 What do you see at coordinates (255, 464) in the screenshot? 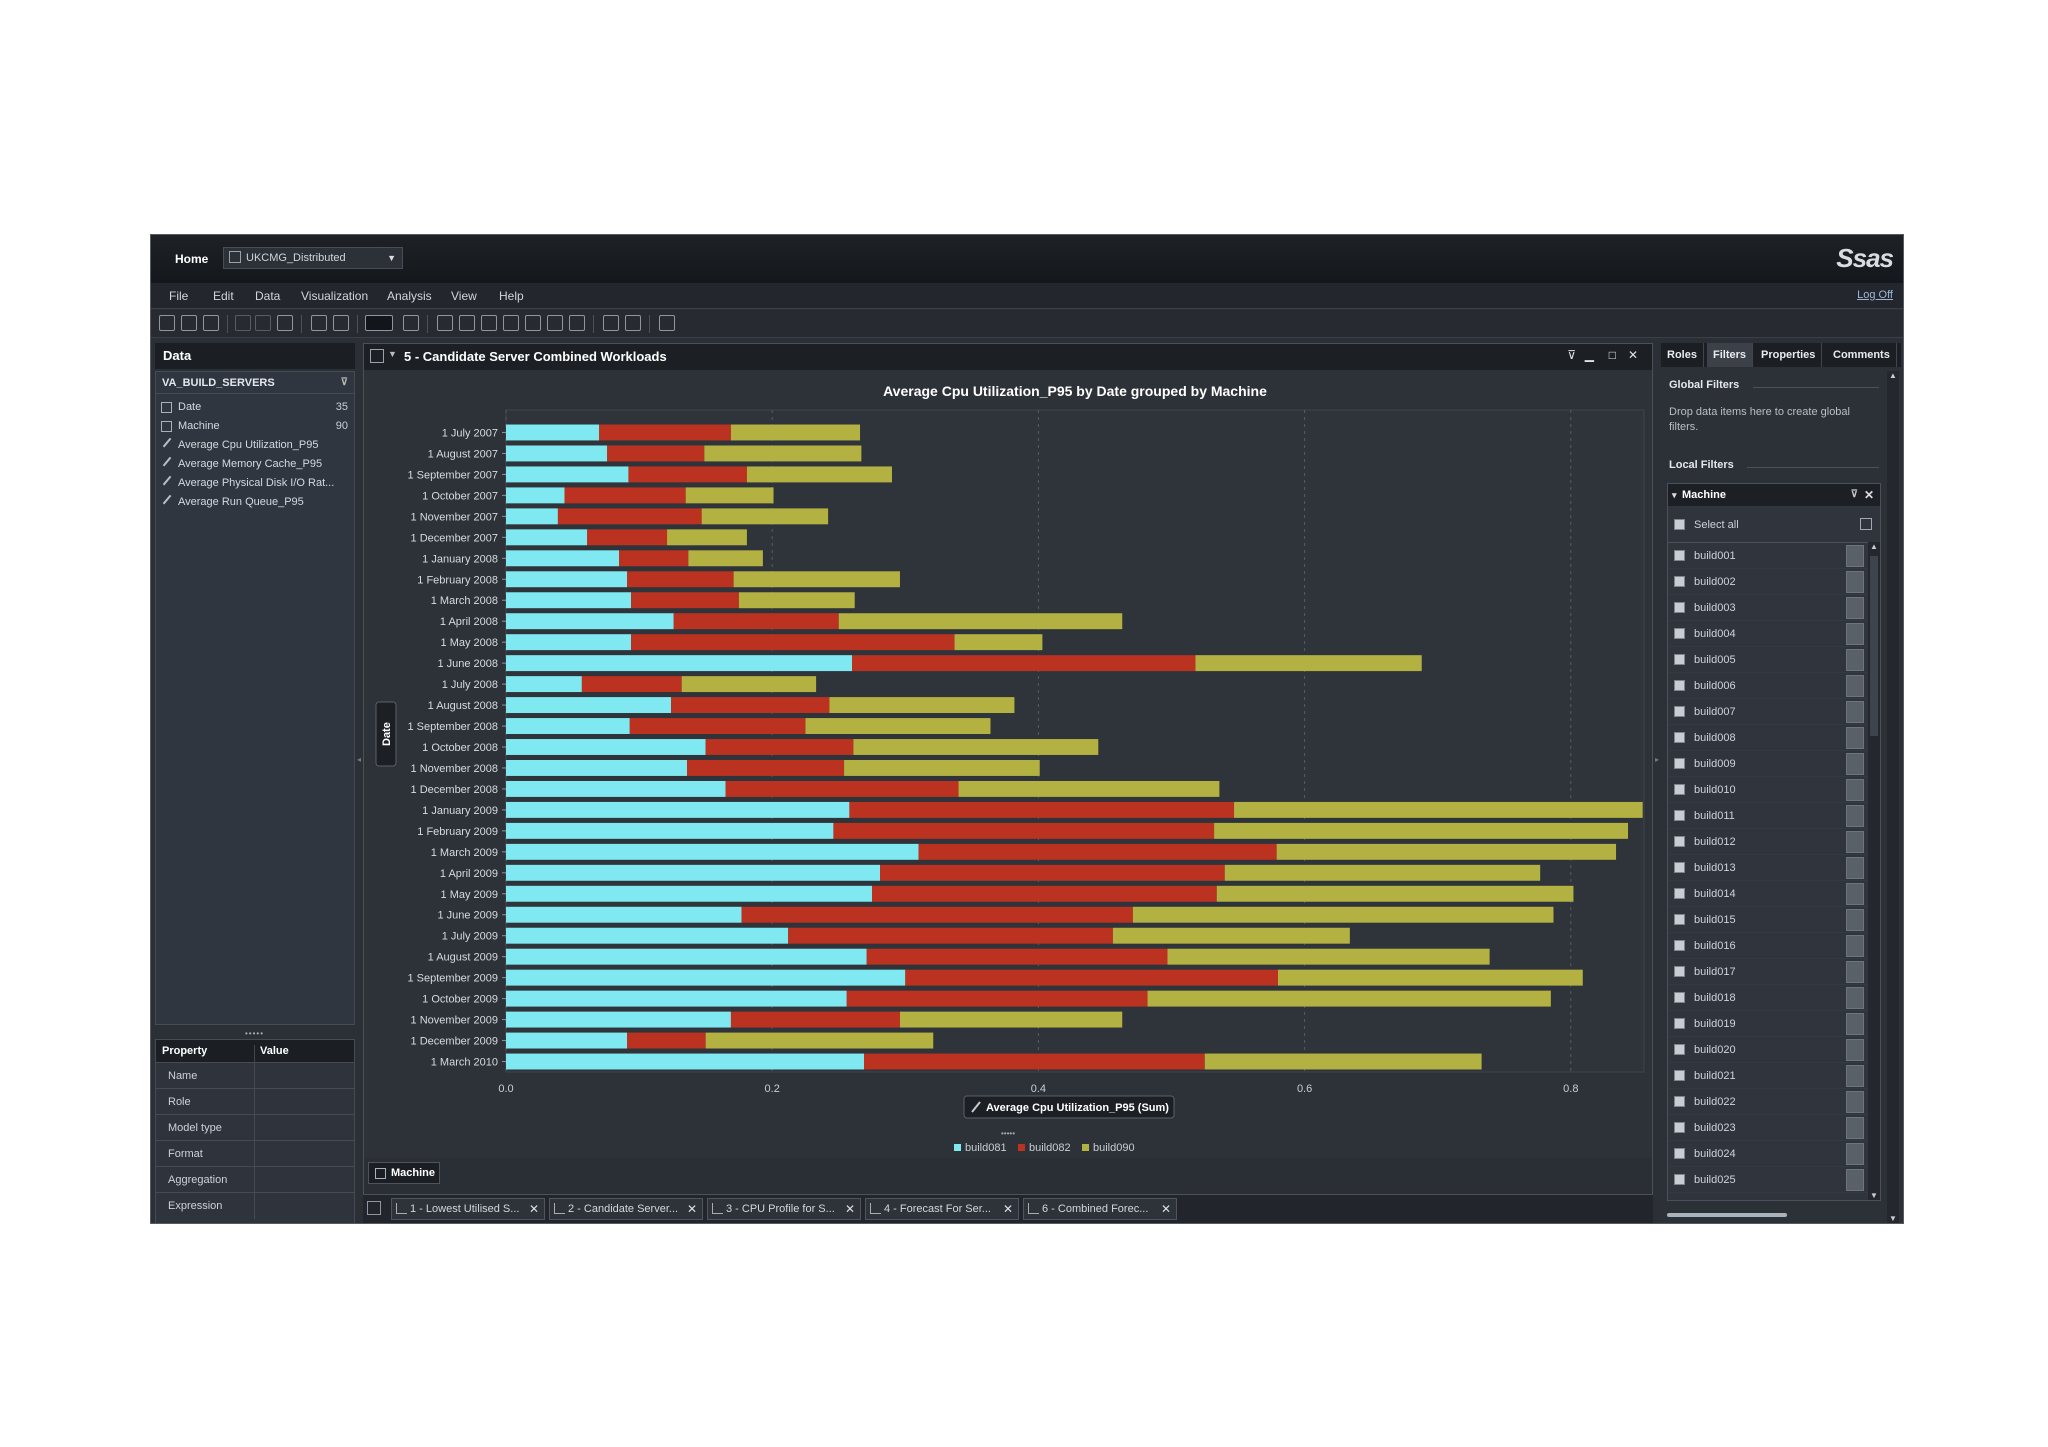
I see `data-item: Average Memory Cache_P95` at bounding box center [255, 464].